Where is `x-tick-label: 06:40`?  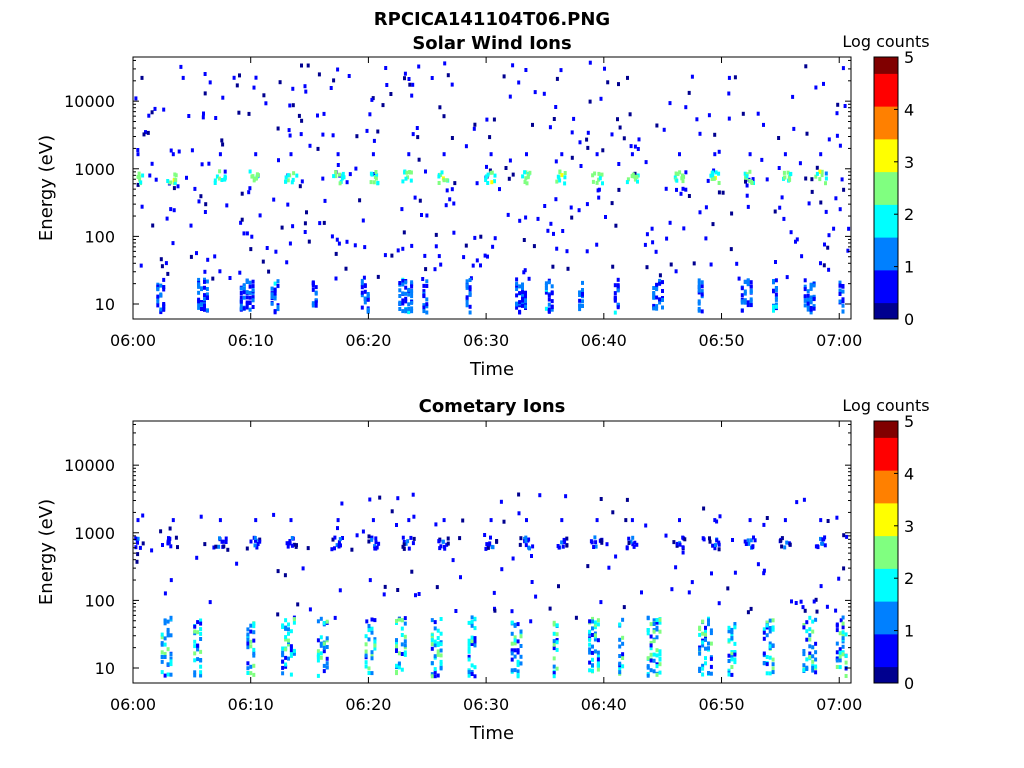
x-tick-label: 06:40 is located at coordinates (604, 704).